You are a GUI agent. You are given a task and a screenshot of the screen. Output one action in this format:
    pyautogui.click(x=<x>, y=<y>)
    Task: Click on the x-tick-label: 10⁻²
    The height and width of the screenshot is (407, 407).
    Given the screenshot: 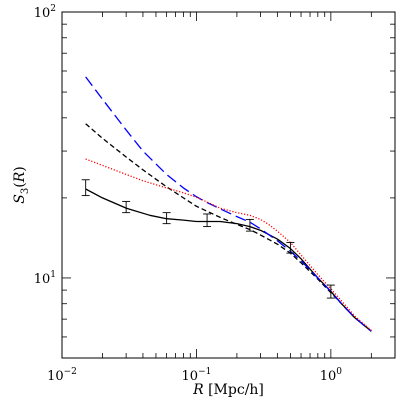 What is the action you would take?
    pyautogui.click(x=62, y=375)
    